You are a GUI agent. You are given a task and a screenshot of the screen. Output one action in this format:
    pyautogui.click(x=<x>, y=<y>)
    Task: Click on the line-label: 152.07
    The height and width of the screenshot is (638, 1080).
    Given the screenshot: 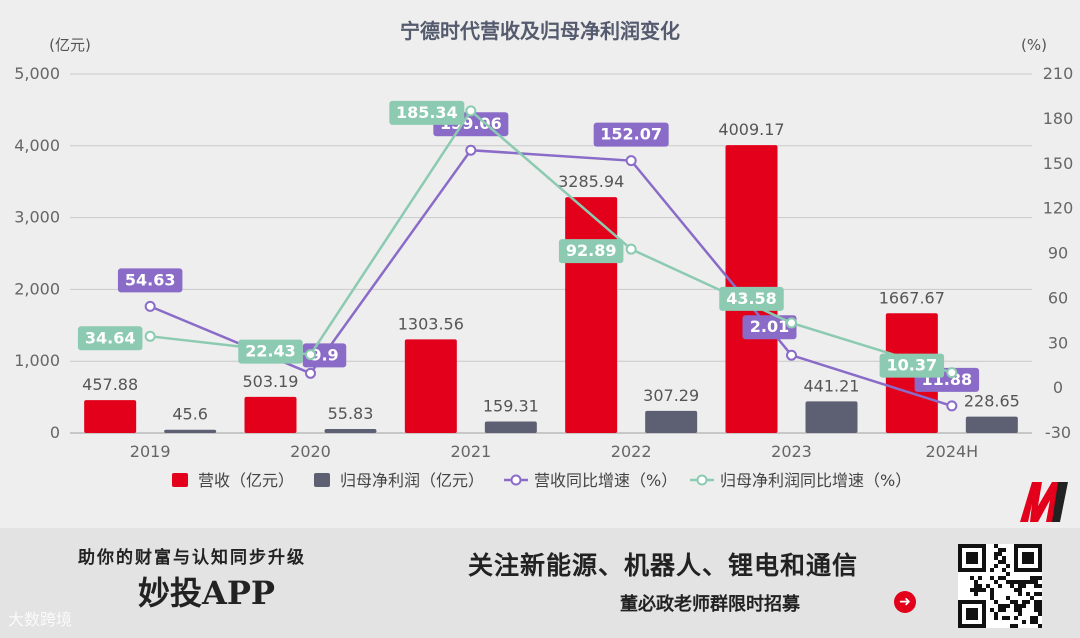 What is the action you would take?
    pyautogui.click(x=631, y=134)
    